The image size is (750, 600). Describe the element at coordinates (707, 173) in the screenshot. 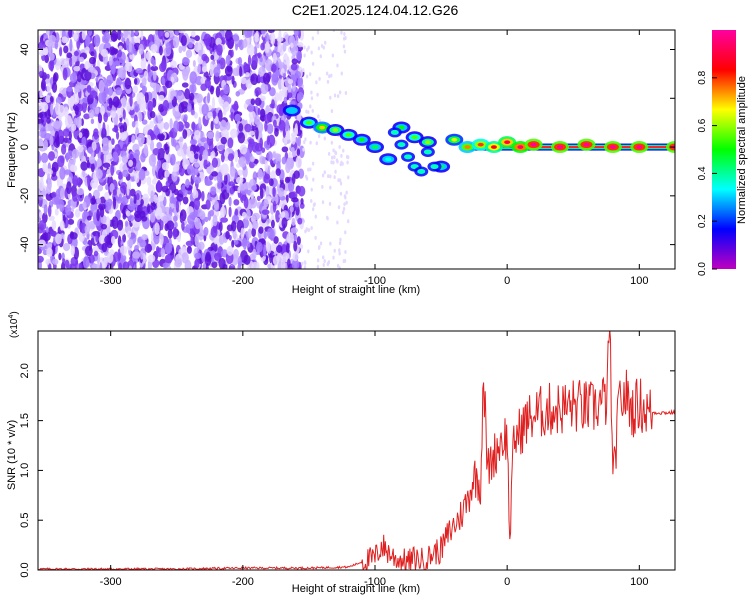

I see `colorbar-ticks: 0.0 0.2 0.4 0.6 0.8` at that location.